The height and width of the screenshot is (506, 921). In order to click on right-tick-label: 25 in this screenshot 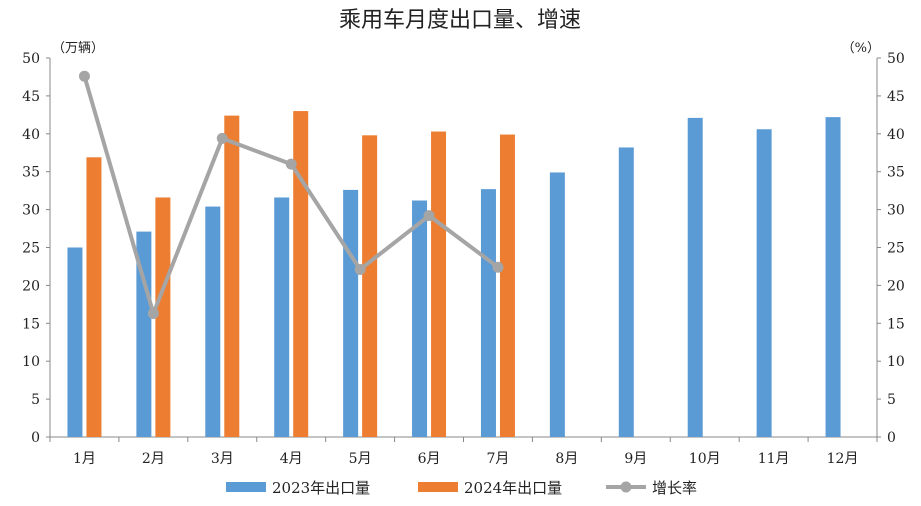, I will do `click(896, 249)`.